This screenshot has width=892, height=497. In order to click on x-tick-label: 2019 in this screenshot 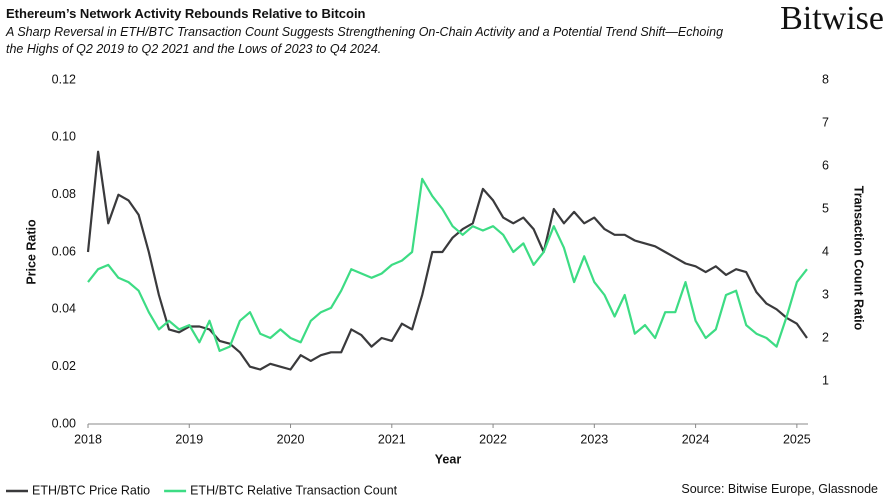, I will do `click(189, 439)`.